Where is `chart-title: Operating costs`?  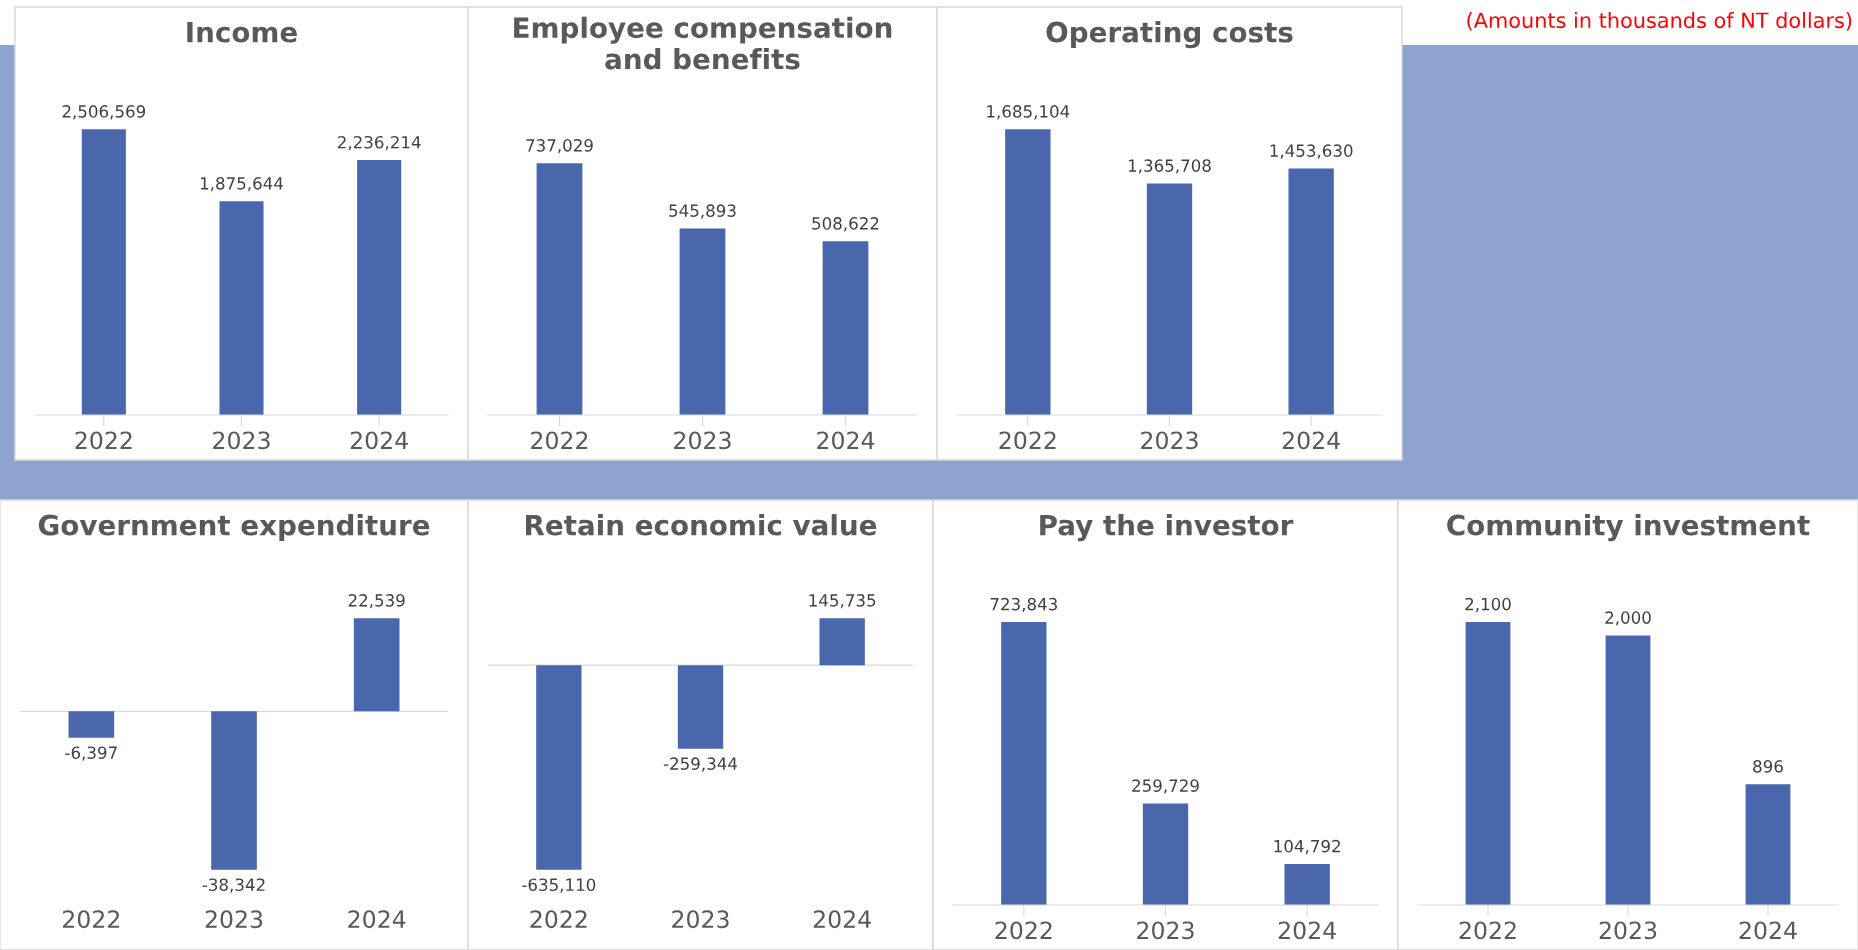
chart-title: Operating costs is located at coordinates (1169, 35).